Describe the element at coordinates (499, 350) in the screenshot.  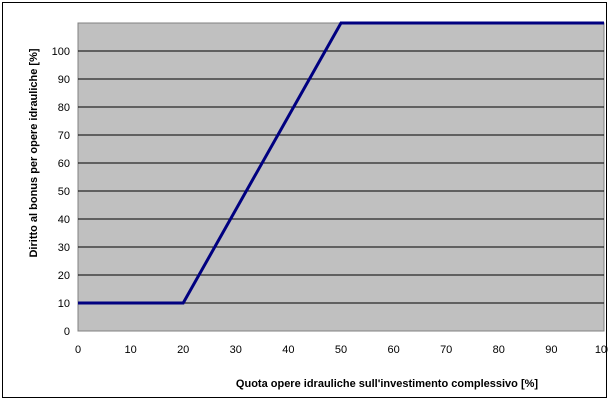
I see `x-tick-label-80: 80` at that location.